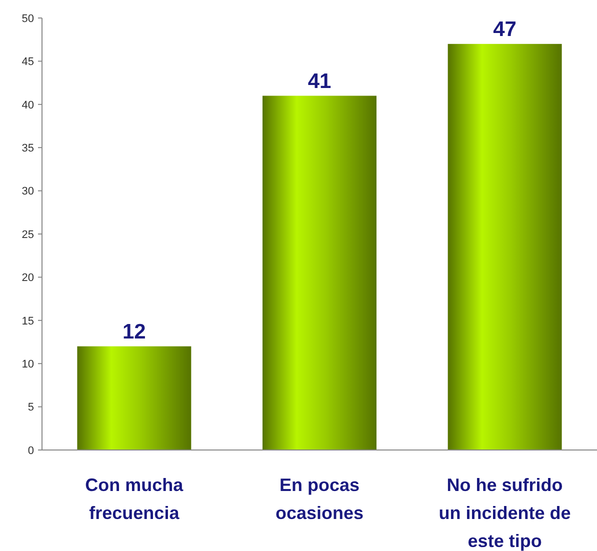  I want to click on y-tick-label: 20, so click(28, 278).